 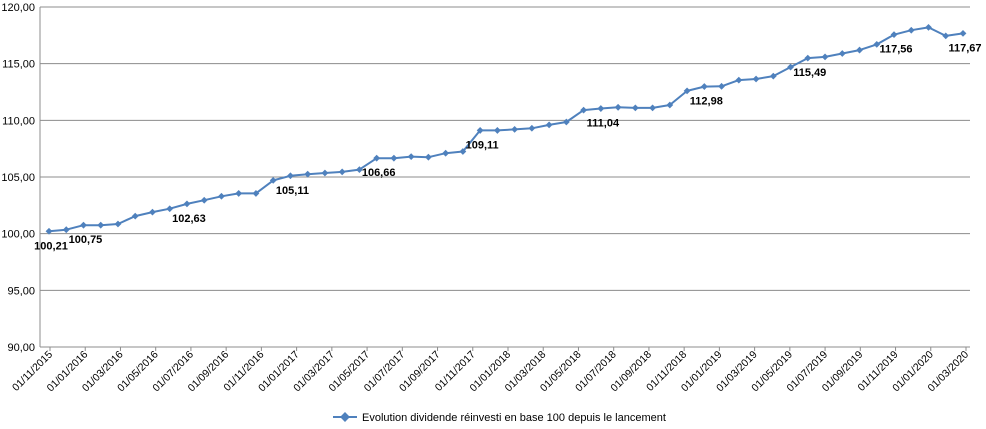 I want to click on y-tick-label: 110,00, so click(x=18, y=121).